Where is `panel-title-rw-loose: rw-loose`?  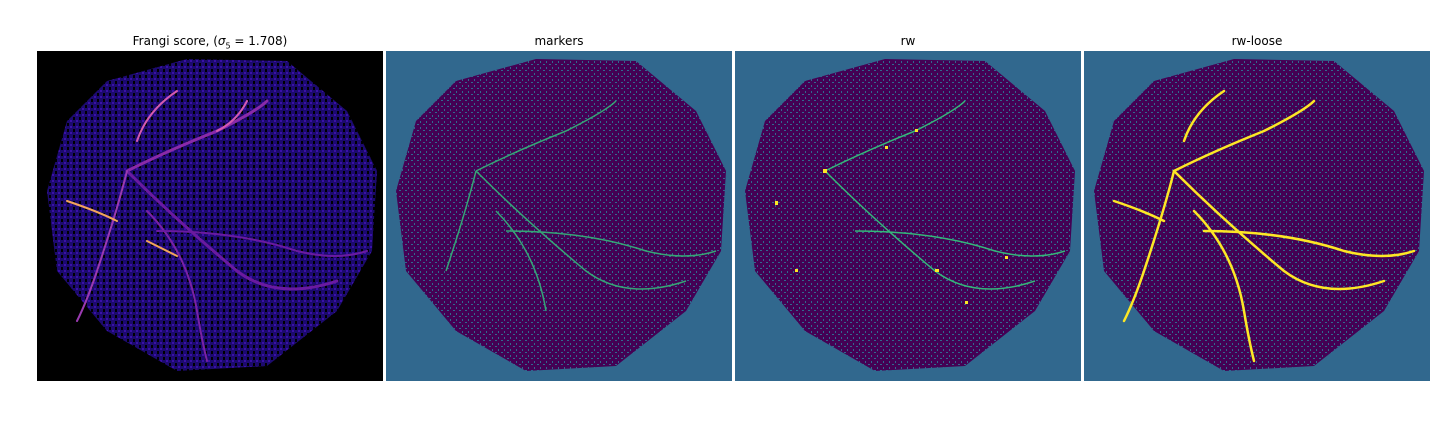
panel-title-rw-loose: rw-loose is located at coordinates (1257, 41).